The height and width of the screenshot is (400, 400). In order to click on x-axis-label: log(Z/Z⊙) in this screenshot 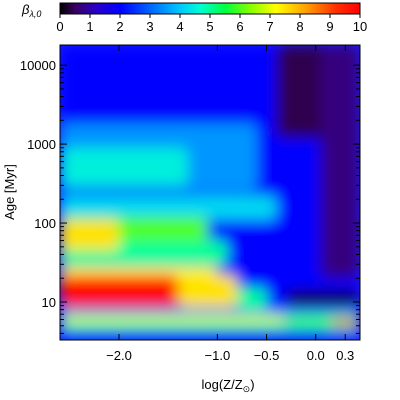, I will do `click(227, 385)`.